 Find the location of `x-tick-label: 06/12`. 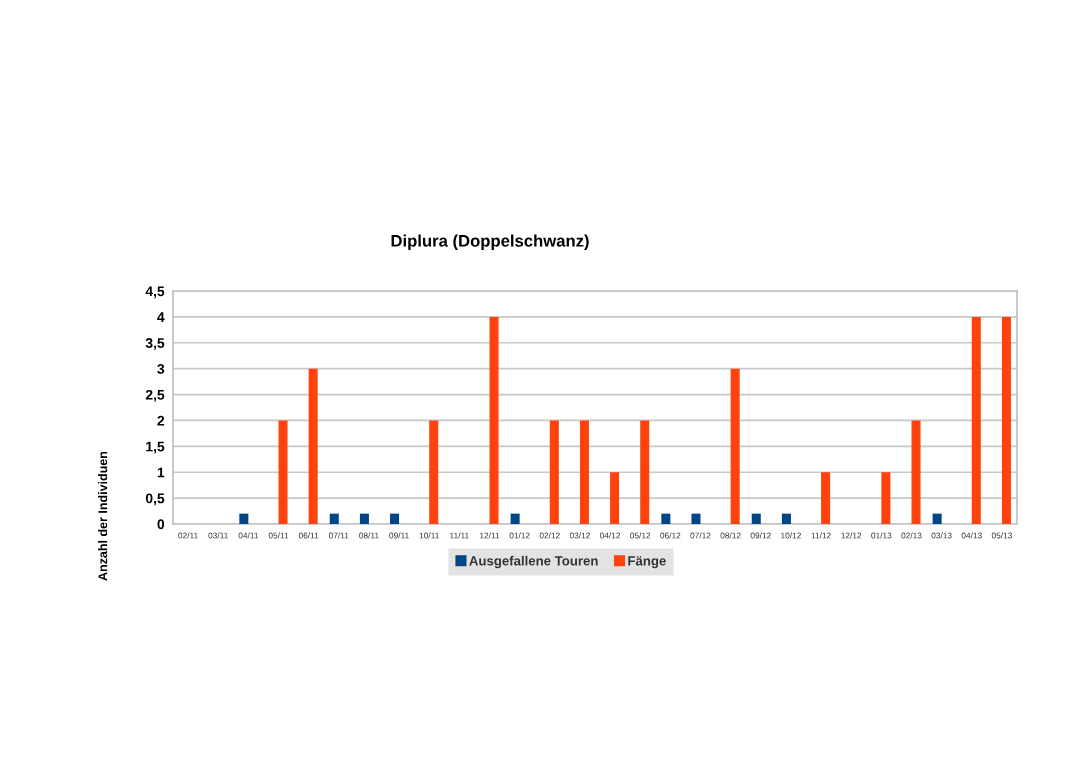

x-tick-label: 06/12 is located at coordinates (670, 535).